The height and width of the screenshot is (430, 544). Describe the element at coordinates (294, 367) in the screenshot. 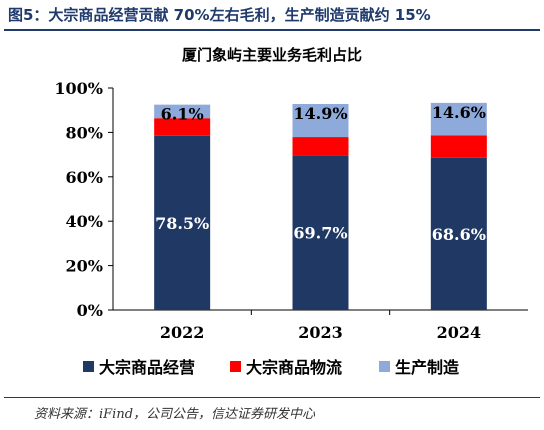

I see `legend-label: 大宗商品物流` at that location.